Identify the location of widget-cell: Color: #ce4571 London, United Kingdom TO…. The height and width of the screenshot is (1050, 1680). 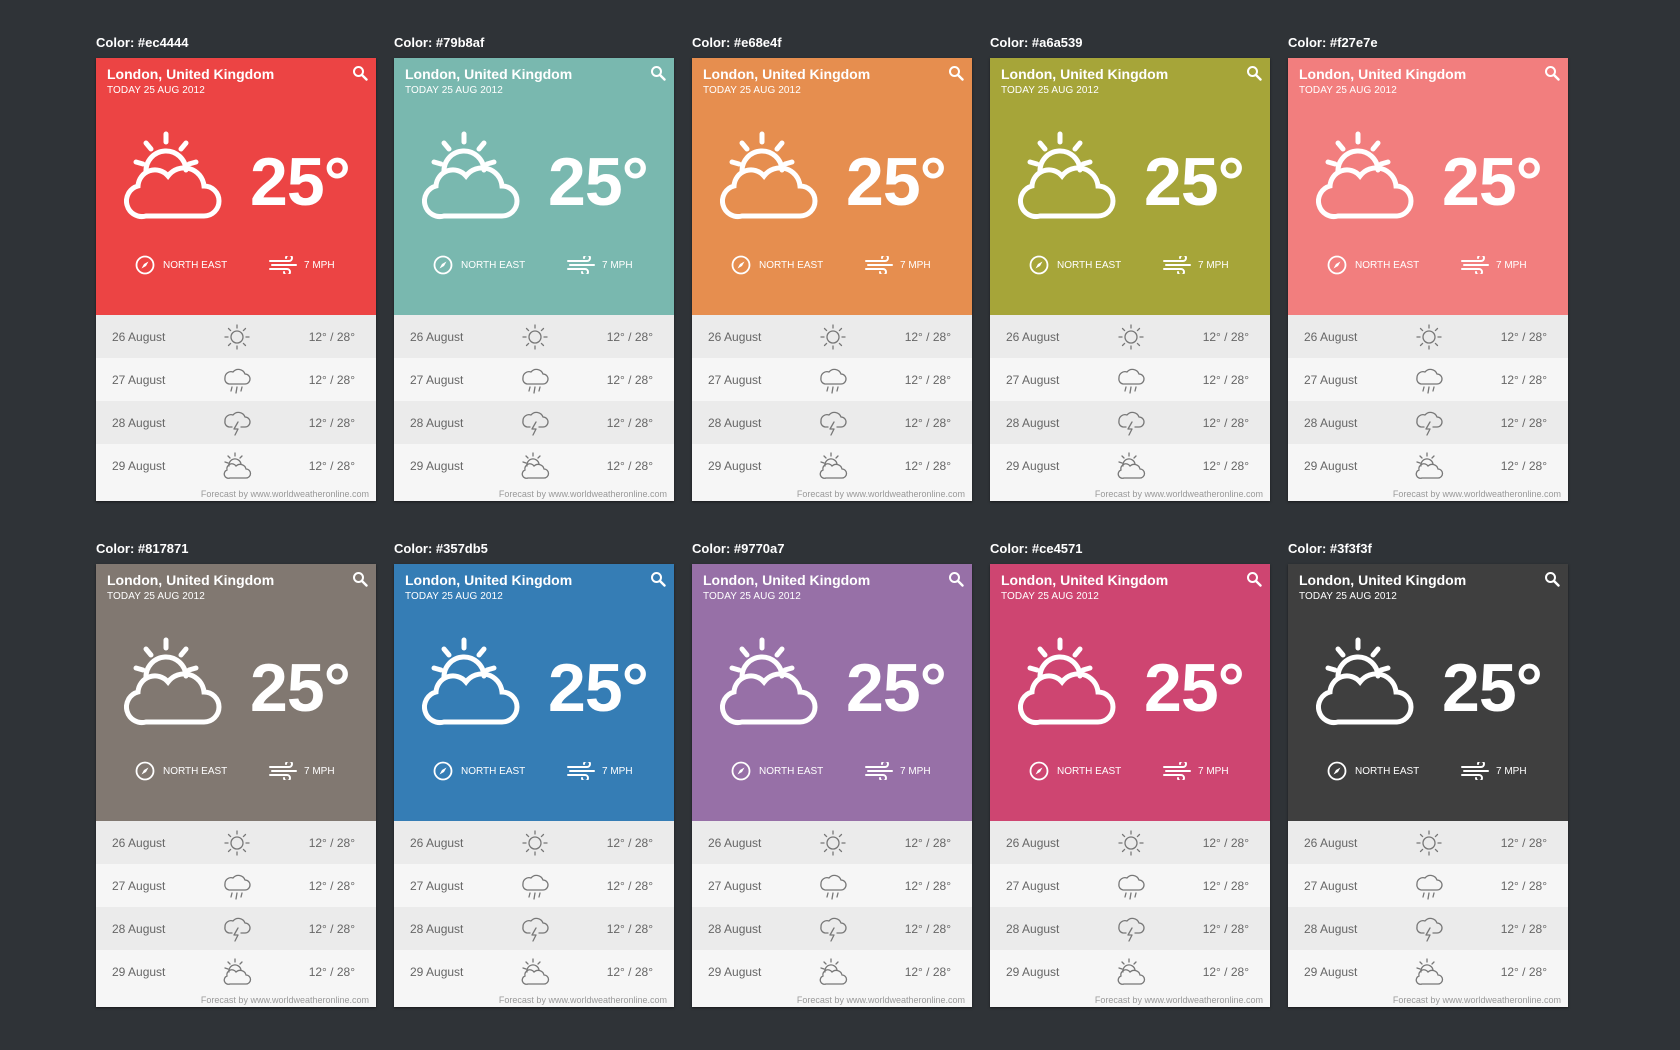
(1130, 773).